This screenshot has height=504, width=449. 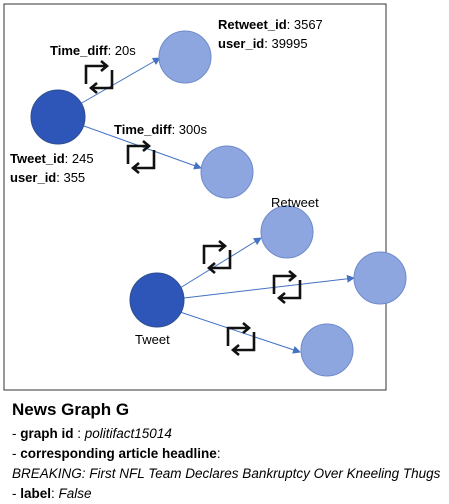 I want to click on node-label: Tweet_id: 245, so click(x=52, y=158).